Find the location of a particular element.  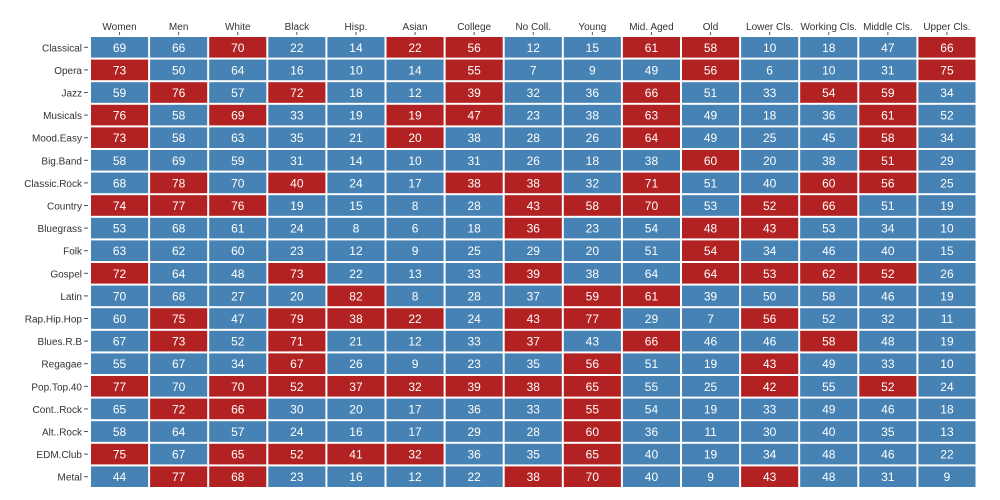

cell-value-label: 77 is located at coordinates (179, 477).